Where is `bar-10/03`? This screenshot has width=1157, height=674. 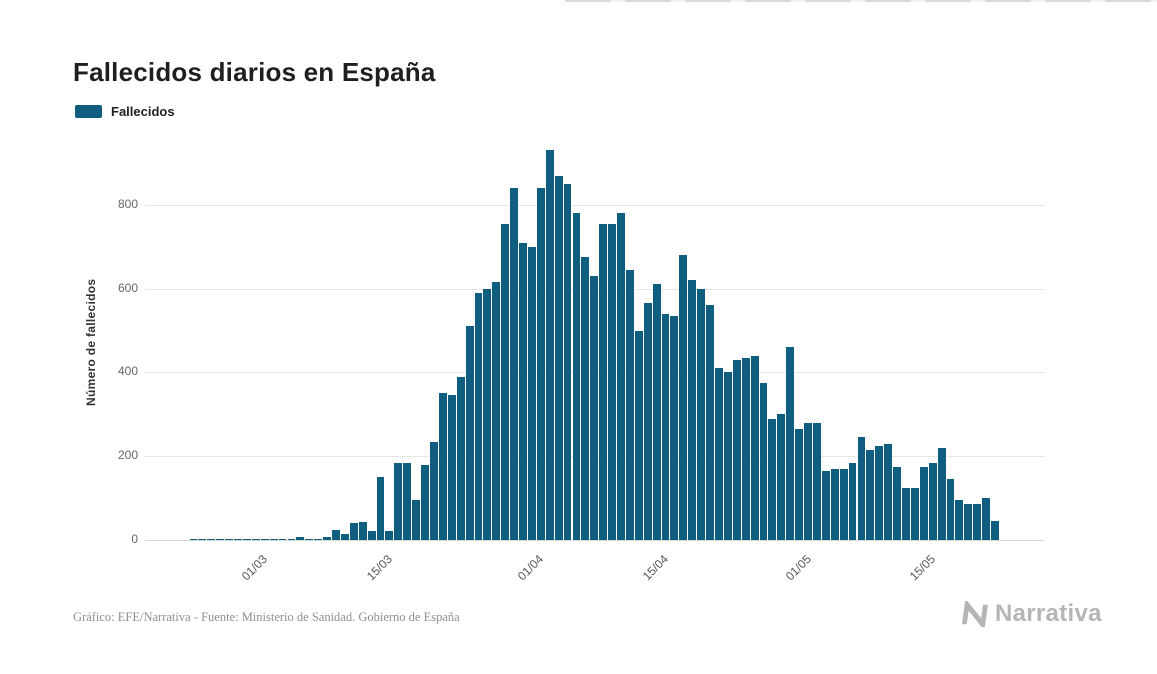 bar-10/03 is located at coordinates (344, 537).